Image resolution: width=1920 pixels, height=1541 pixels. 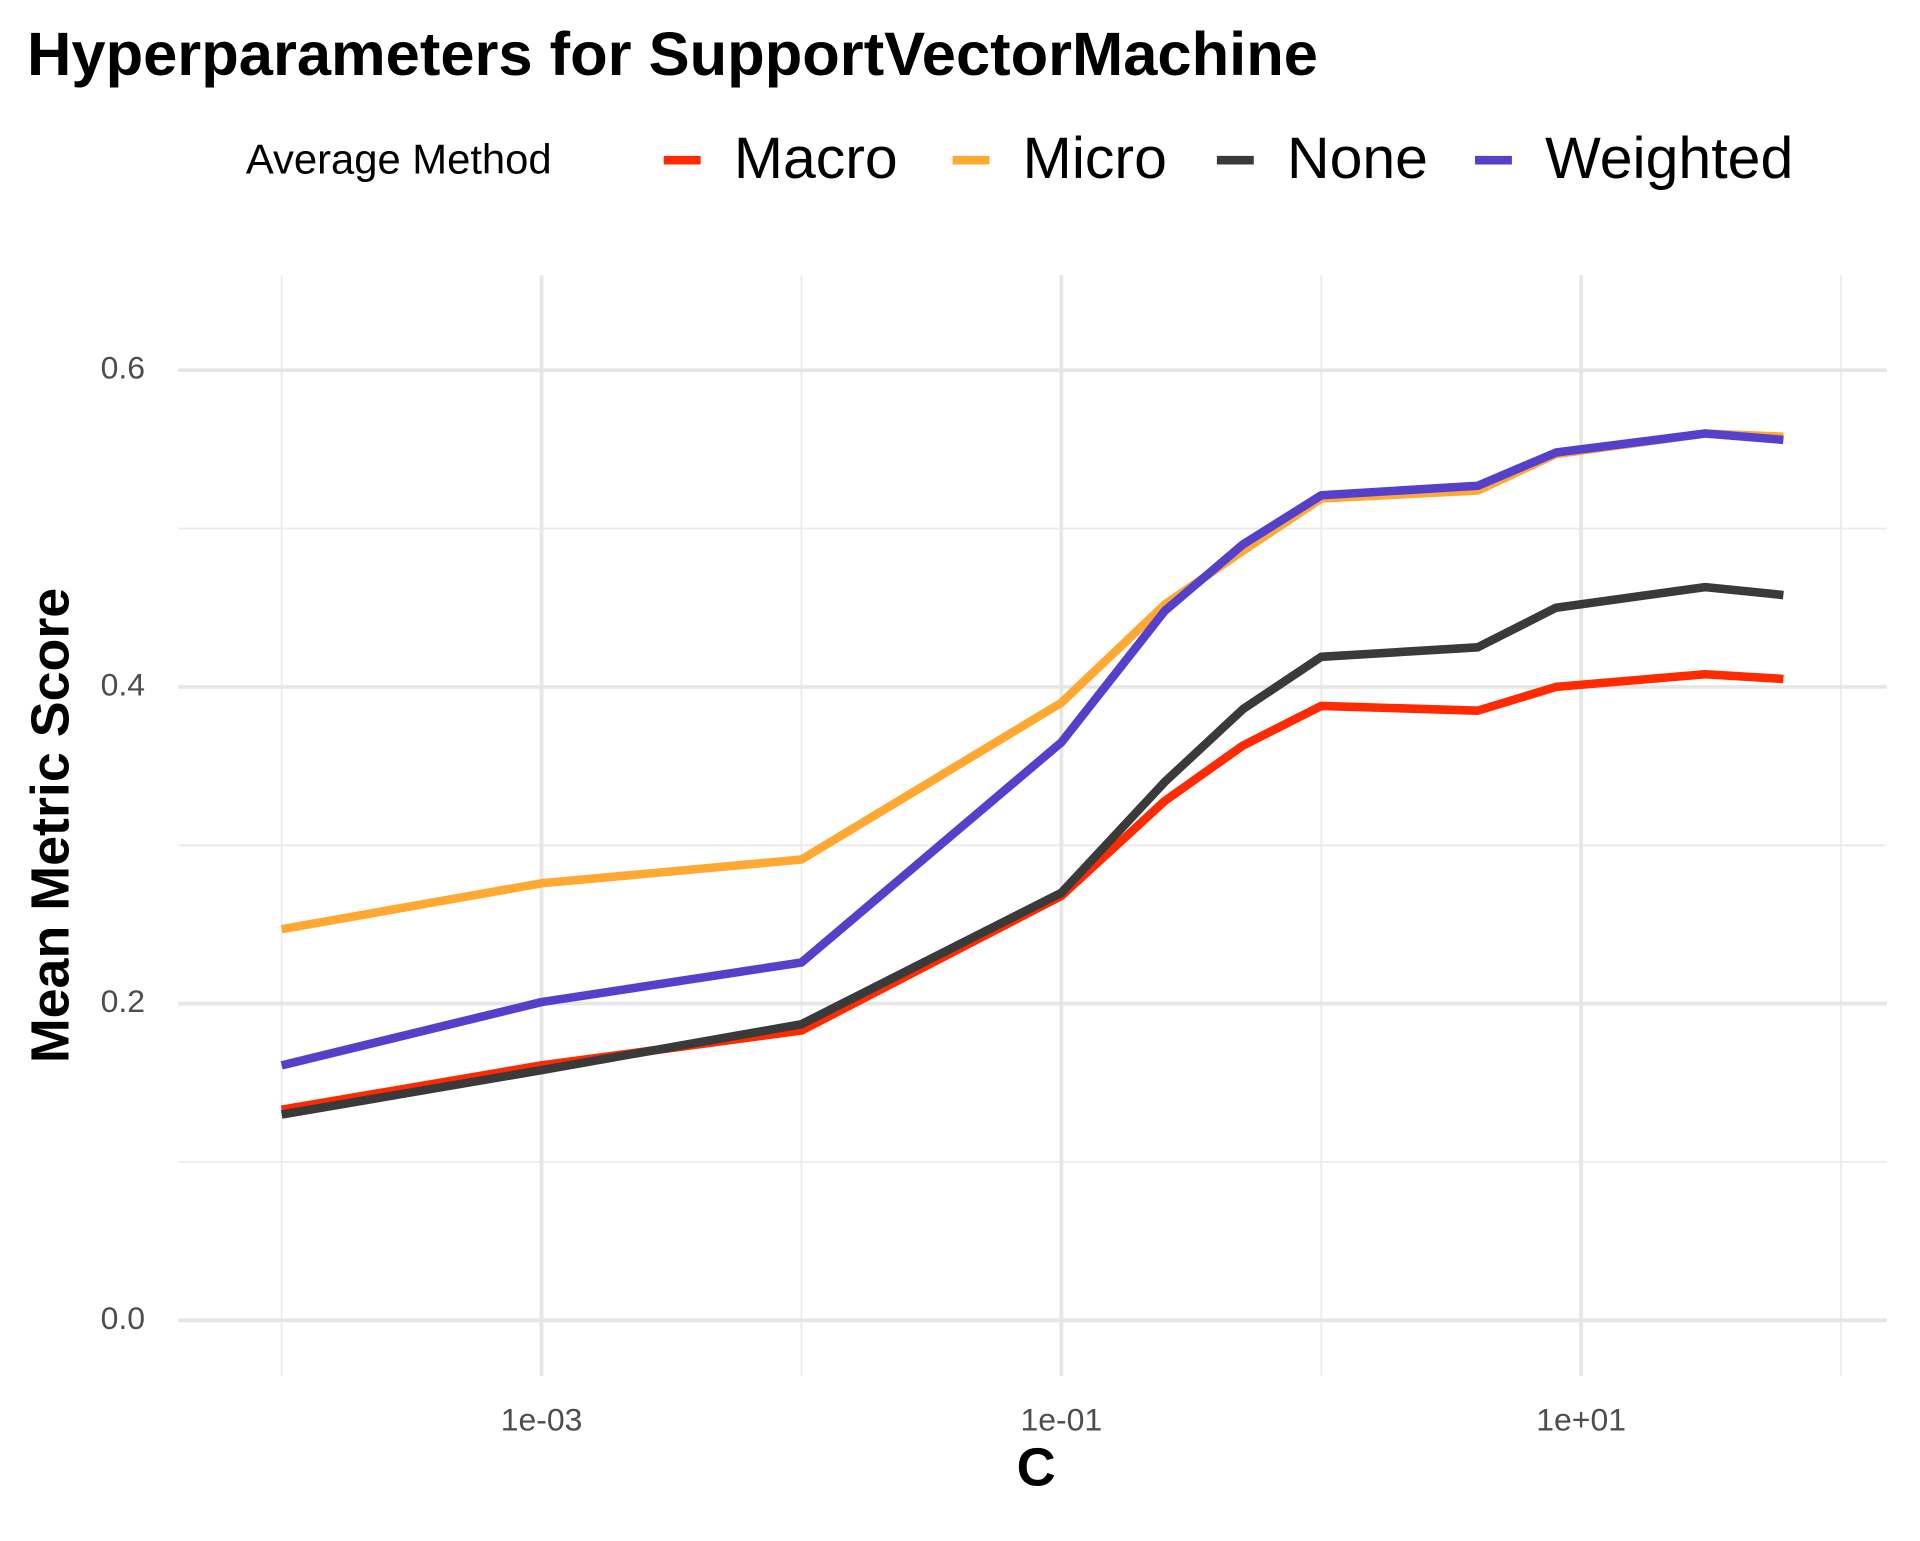 What do you see at coordinates (1062, 1420) in the screenshot?
I see `x-tick-label: 1e-01` at bounding box center [1062, 1420].